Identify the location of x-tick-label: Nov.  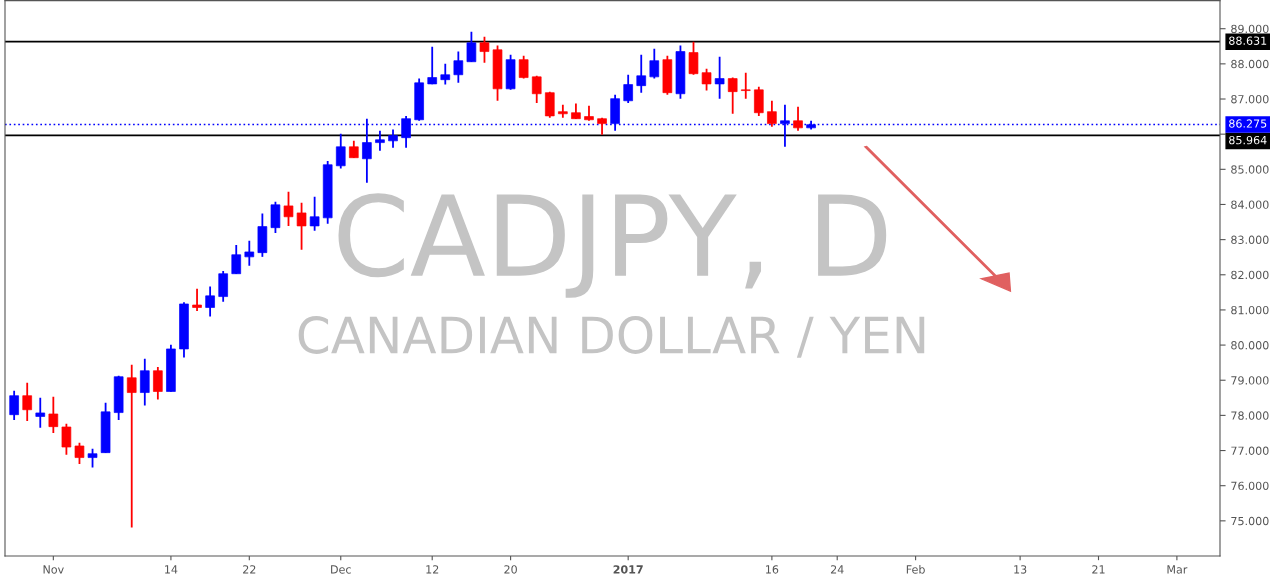
(53, 569).